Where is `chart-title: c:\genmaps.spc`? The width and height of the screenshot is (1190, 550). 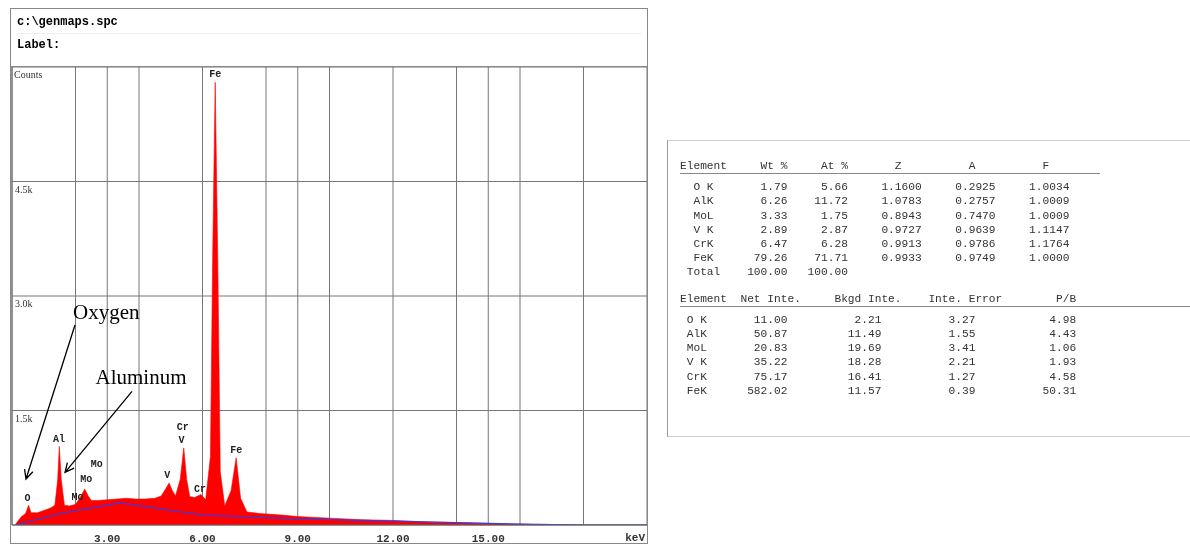 chart-title: c:\genmaps.spc is located at coordinates (329, 24).